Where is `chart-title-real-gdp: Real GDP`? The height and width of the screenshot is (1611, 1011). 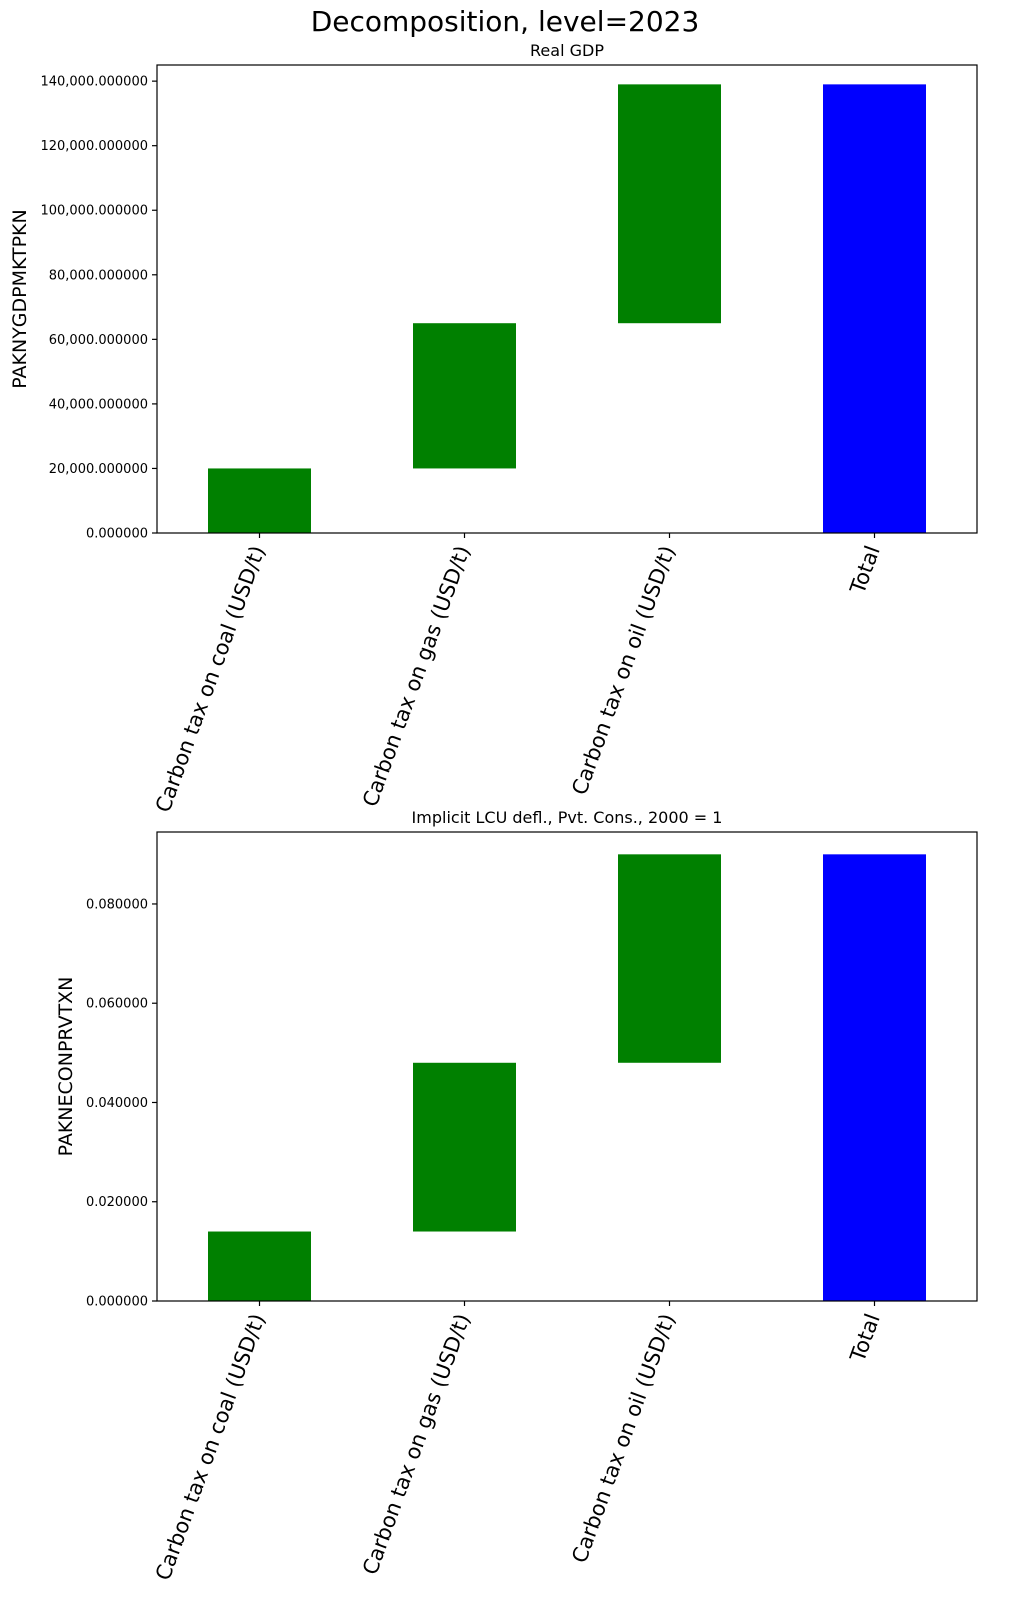 chart-title-real-gdp: Real GDP is located at coordinates (567, 50).